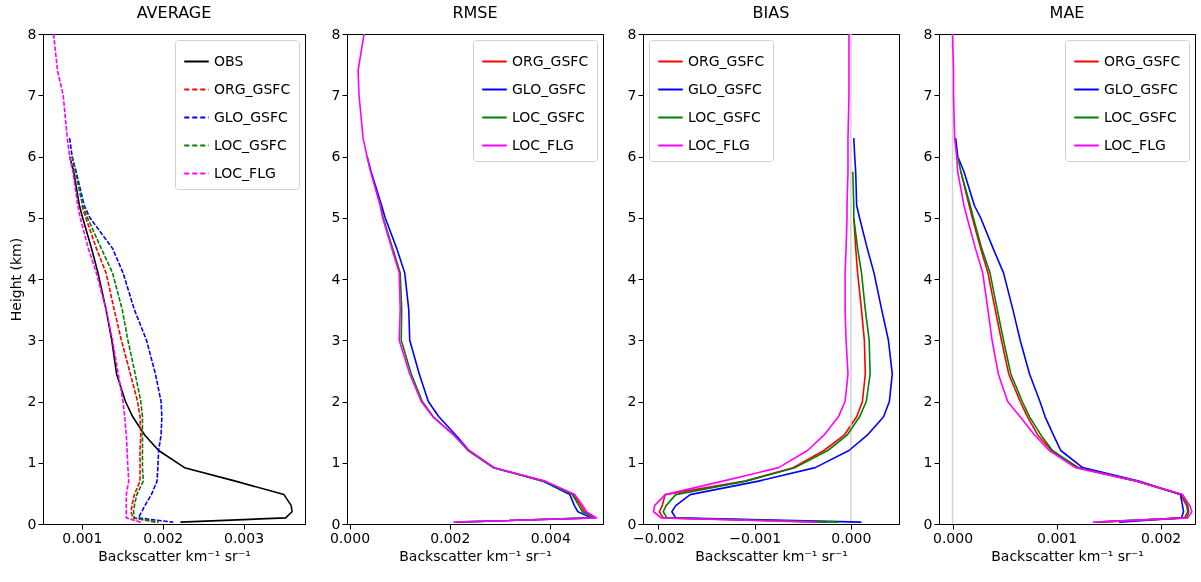  Describe the element at coordinates (755, 537) in the screenshot. I see `x-tick-label: −0.001` at that location.